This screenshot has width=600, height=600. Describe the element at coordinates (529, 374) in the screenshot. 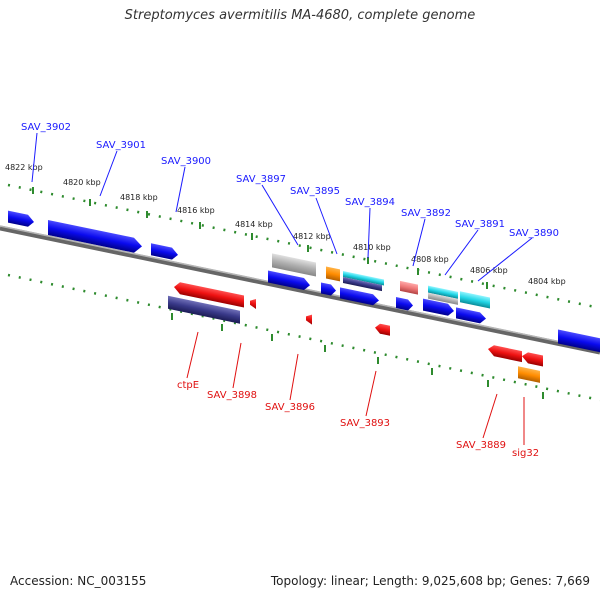

I see `gene-box-sig32` at that location.